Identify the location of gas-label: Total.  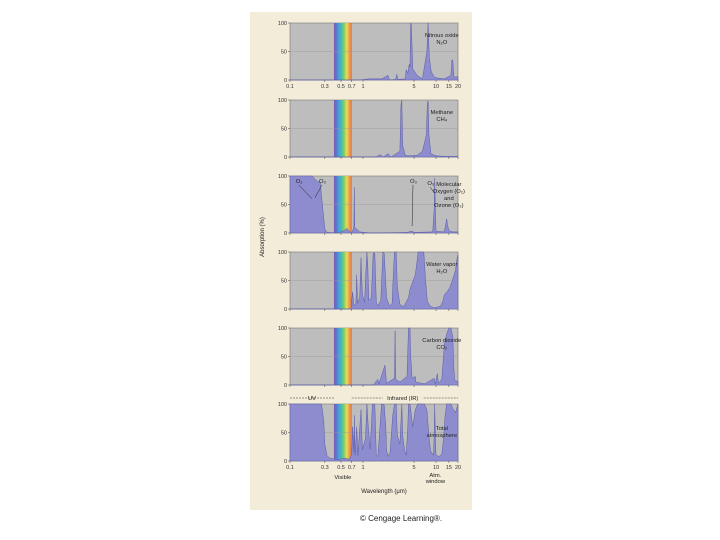
(442, 429).